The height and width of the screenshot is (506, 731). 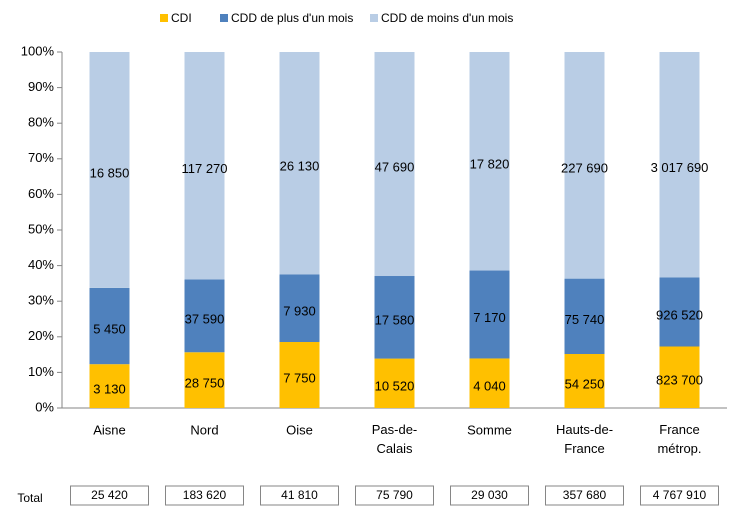 What do you see at coordinates (489, 386) in the screenshot?
I see `value-label: 4 040` at bounding box center [489, 386].